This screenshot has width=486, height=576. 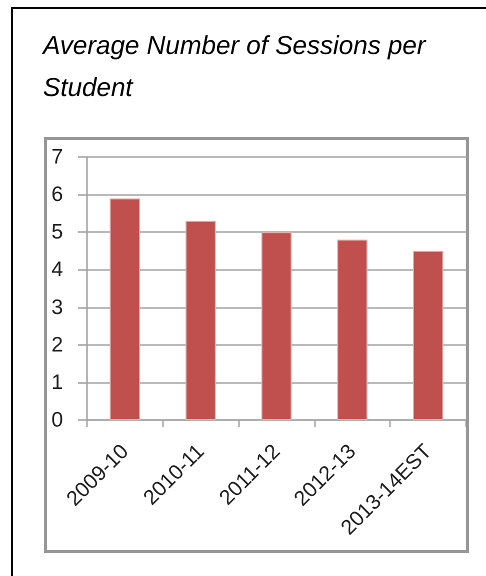 I want to click on y-tick-label: 1, so click(x=57, y=382).